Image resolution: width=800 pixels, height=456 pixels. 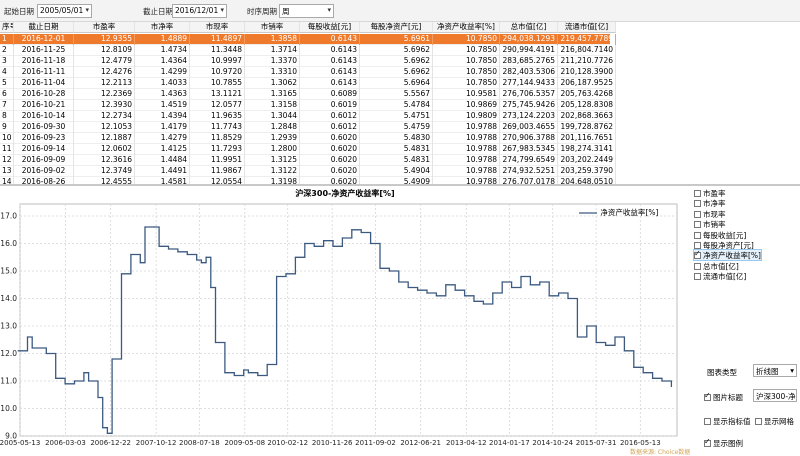 I want to click on show-legend-option: 显示图例, so click(x=723, y=443).